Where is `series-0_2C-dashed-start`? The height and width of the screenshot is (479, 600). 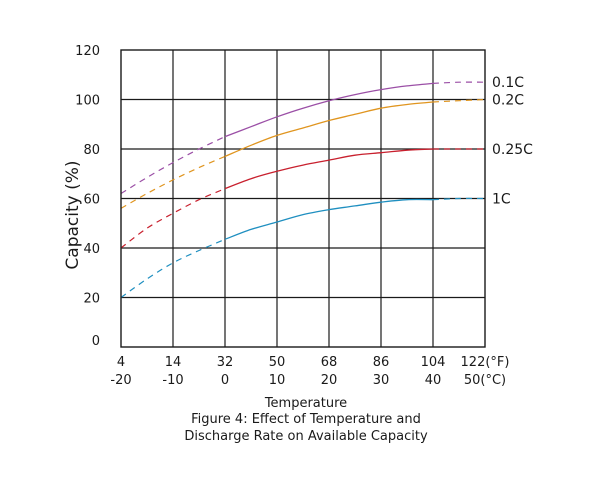 series-0_2C-dashed-start is located at coordinates (173, 182).